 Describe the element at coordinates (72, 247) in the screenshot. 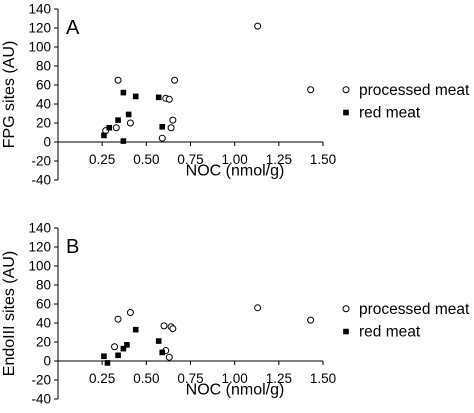

I see `panel-label: B` at that location.